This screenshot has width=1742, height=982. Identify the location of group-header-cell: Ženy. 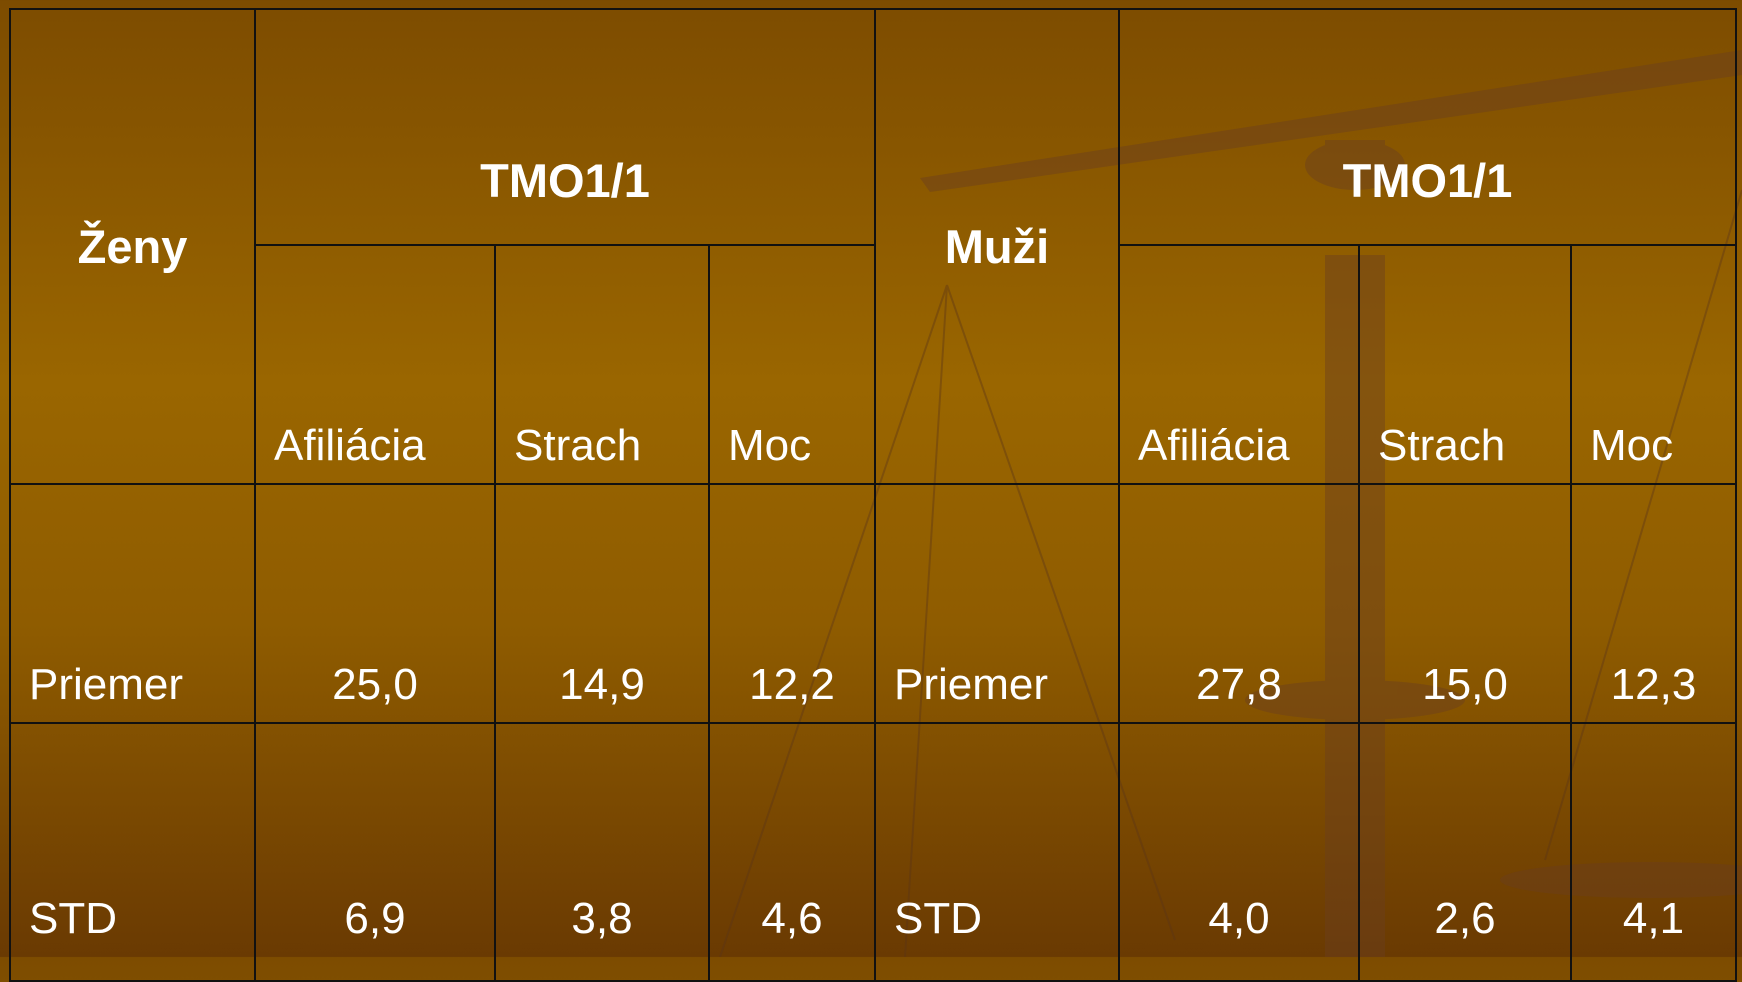
(132, 246).